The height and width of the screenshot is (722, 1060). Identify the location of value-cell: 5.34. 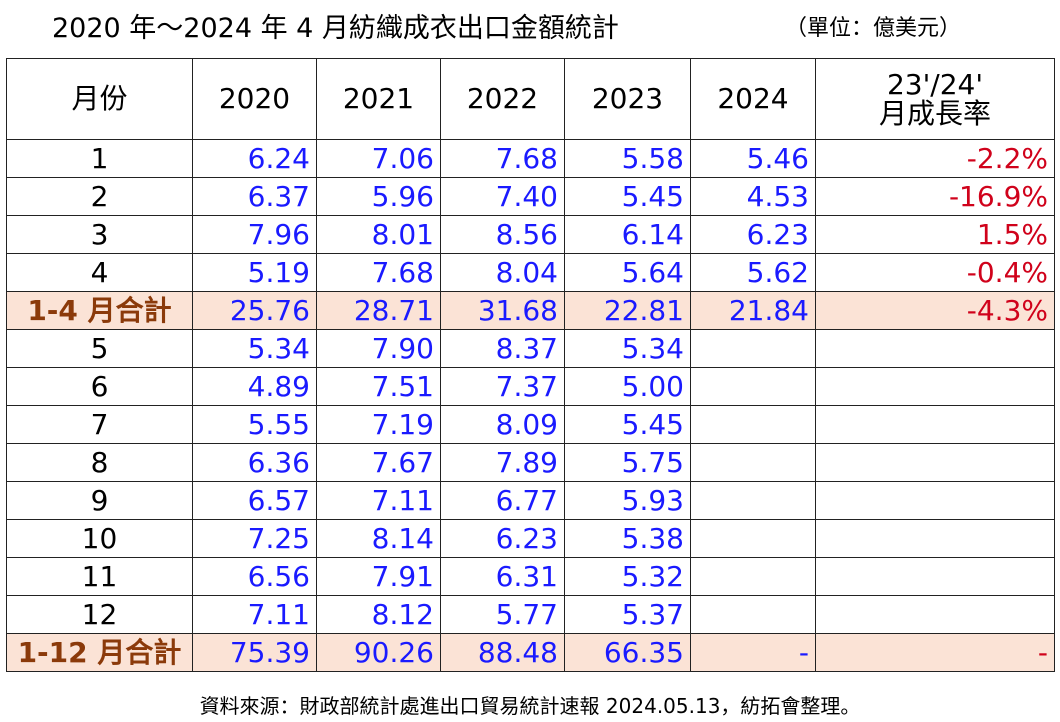
(254, 348).